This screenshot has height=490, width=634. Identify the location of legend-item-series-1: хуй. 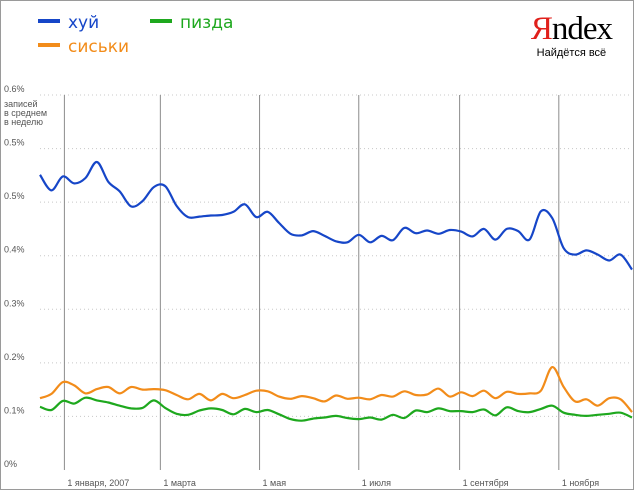
(68, 23).